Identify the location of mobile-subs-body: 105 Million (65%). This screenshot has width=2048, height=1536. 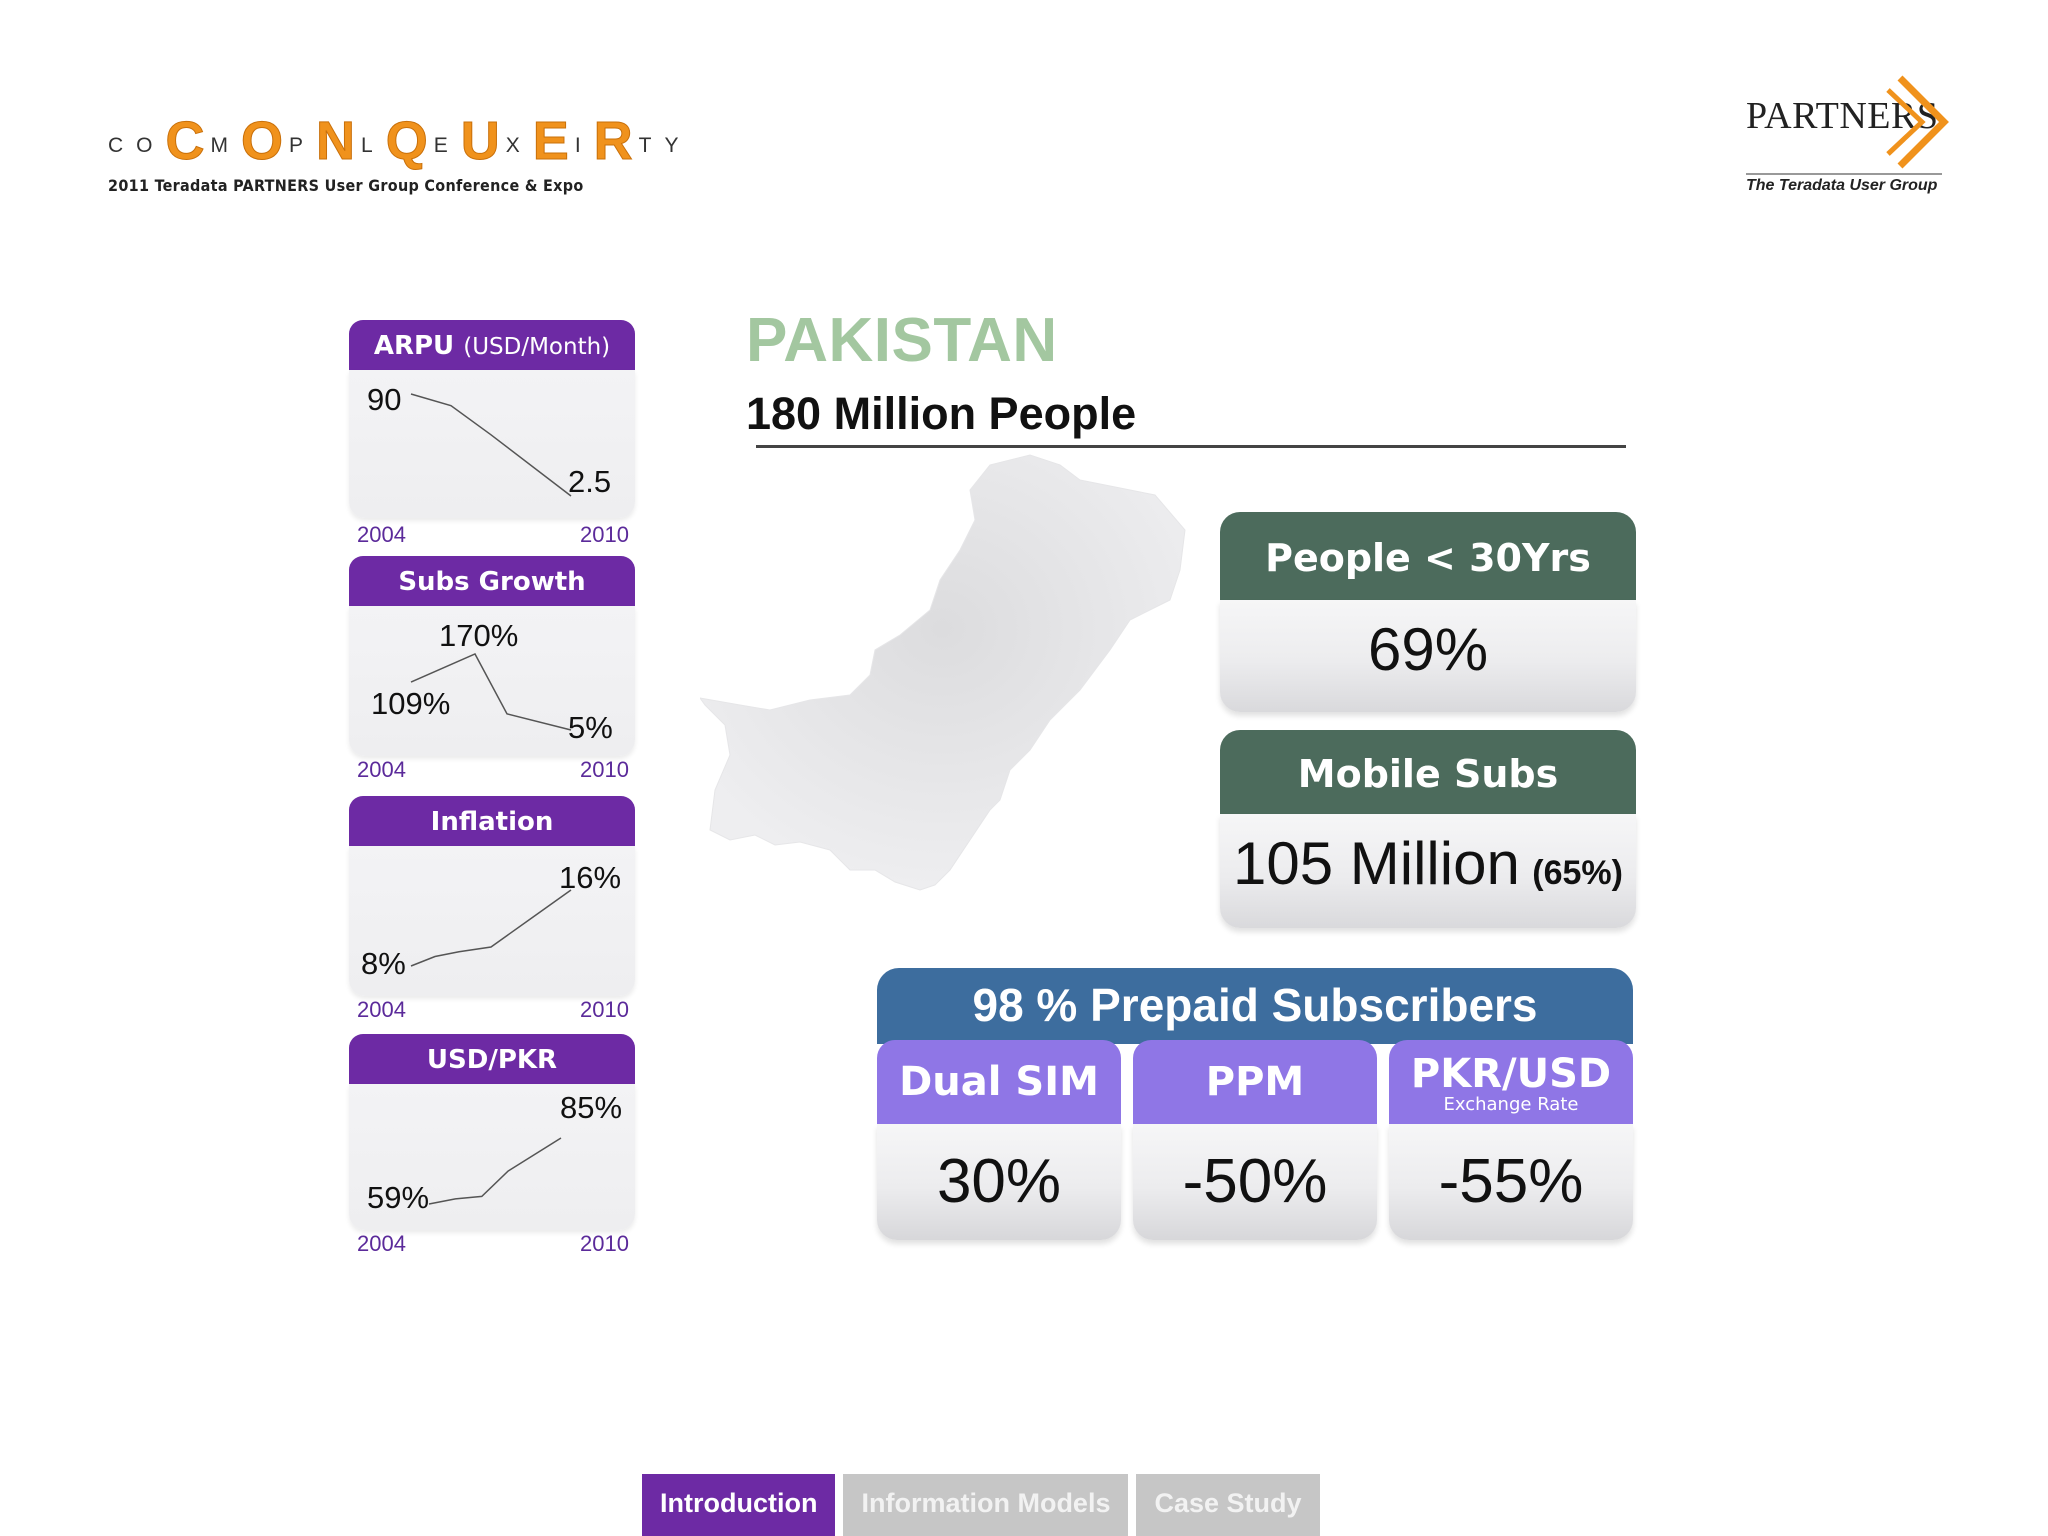
(1428, 871).